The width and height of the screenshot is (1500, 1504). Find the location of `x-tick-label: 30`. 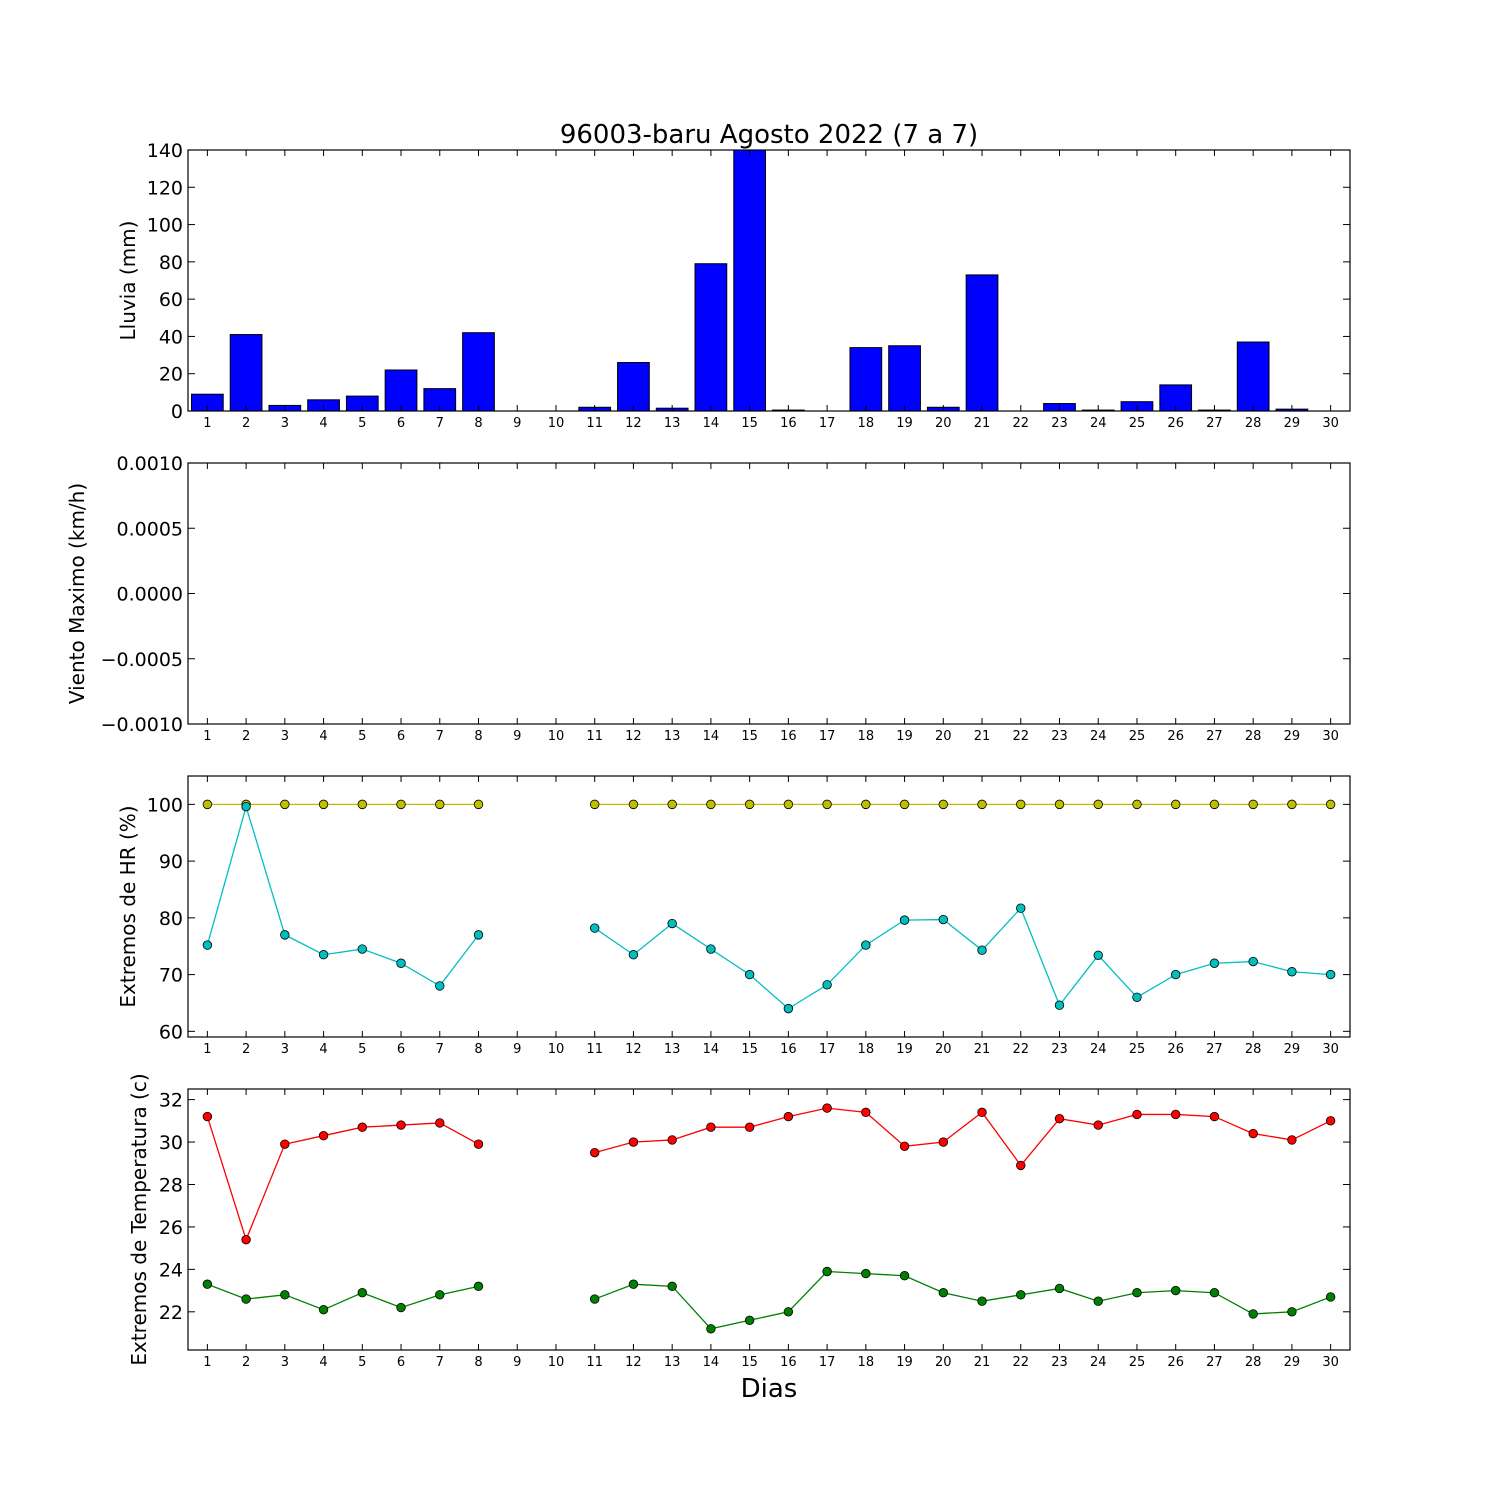

x-tick-label: 30 is located at coordinates (1330, 1362).